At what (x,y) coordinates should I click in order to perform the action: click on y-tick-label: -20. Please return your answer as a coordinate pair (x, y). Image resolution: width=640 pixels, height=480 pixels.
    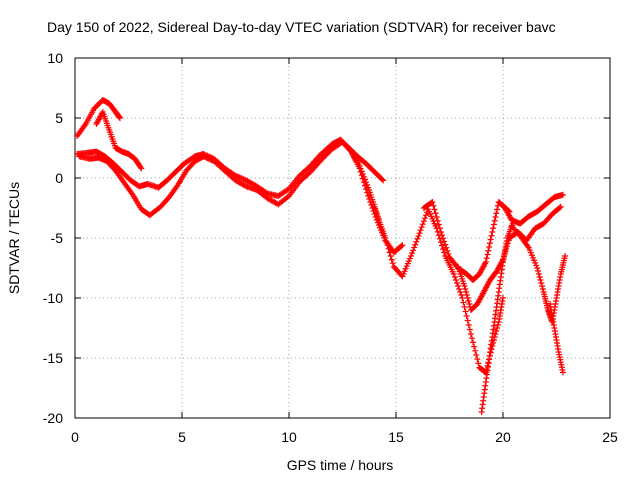
    Looking at the image, I should click on (53, 418).